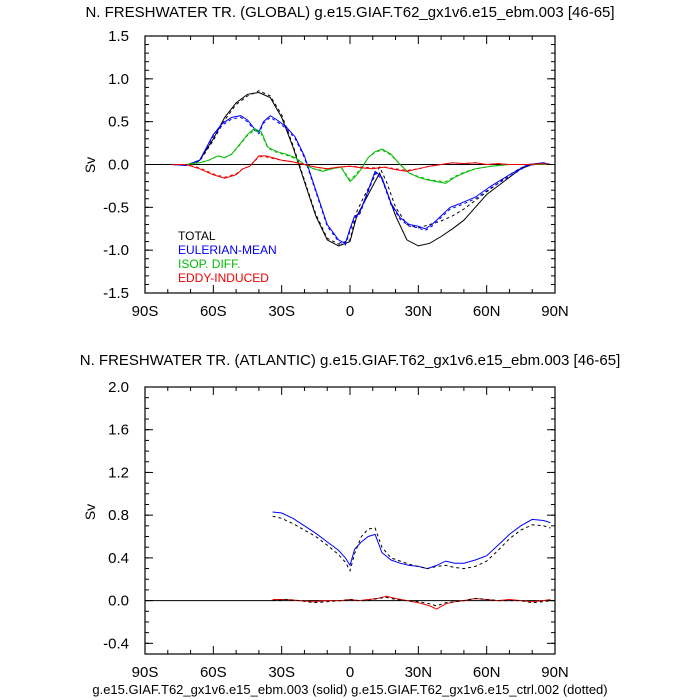 This screenshot has width=700, height=700. Describe the element at coordinates (116, 250) in the screenshot. I see `y-tick-label: -1.0` at that location.